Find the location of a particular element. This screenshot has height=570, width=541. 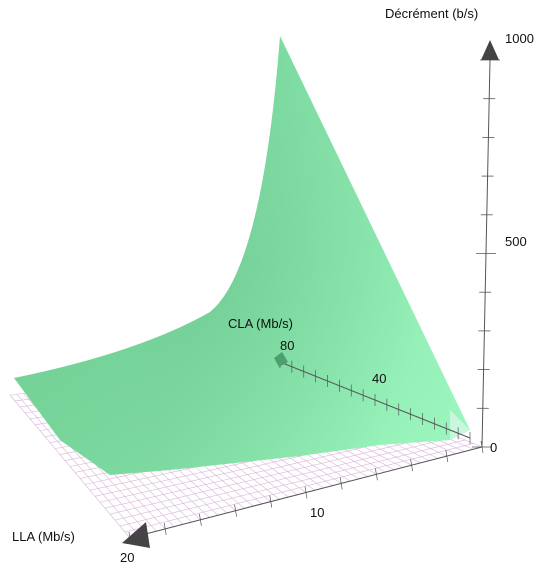

y-axis-marker is located at coordinates (281, 359).